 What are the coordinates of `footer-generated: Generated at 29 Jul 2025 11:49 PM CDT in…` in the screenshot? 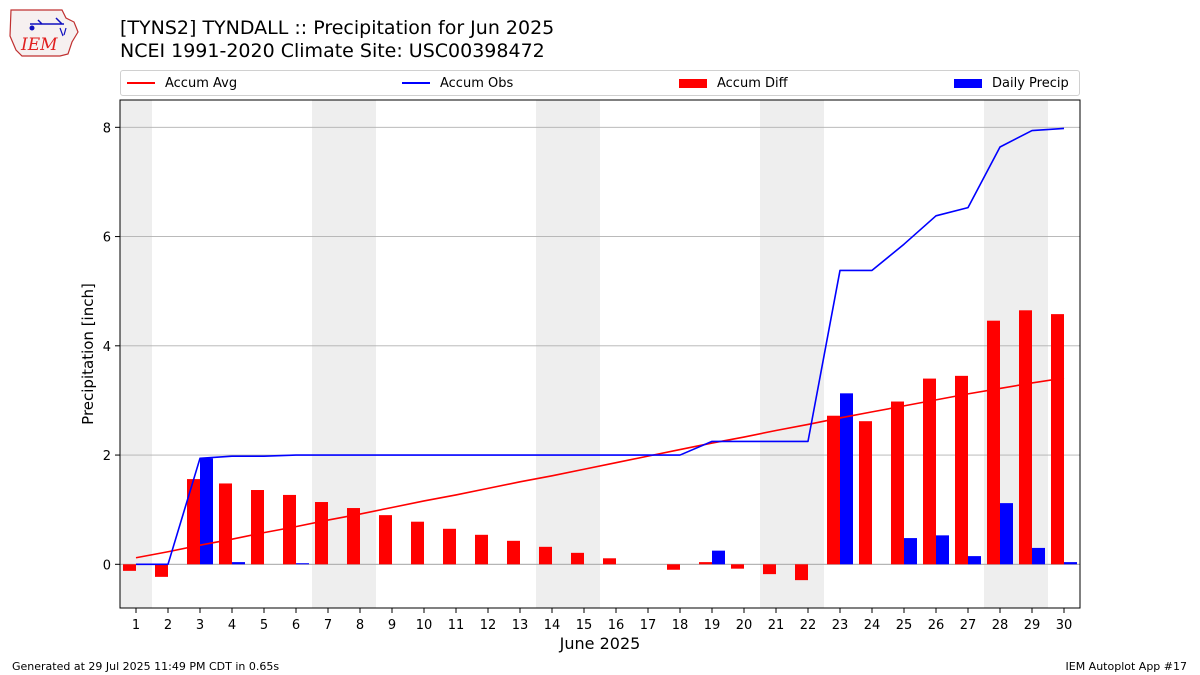 It's located at (146, 666).